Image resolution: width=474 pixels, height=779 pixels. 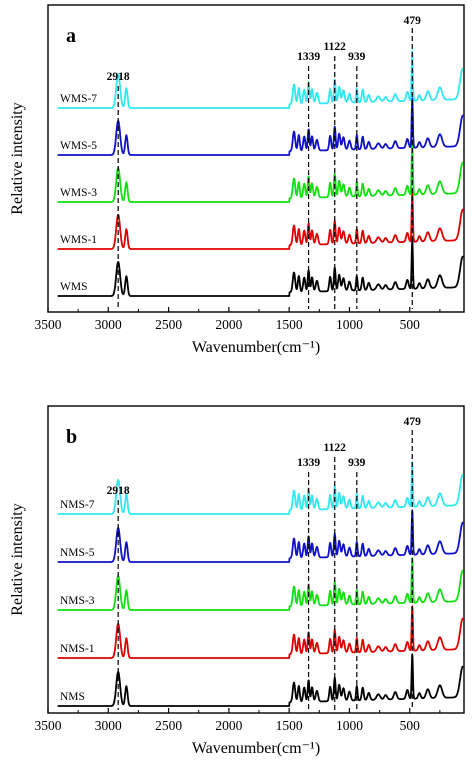 I want to click on panel-letter: a, so click(x=71, y=36).